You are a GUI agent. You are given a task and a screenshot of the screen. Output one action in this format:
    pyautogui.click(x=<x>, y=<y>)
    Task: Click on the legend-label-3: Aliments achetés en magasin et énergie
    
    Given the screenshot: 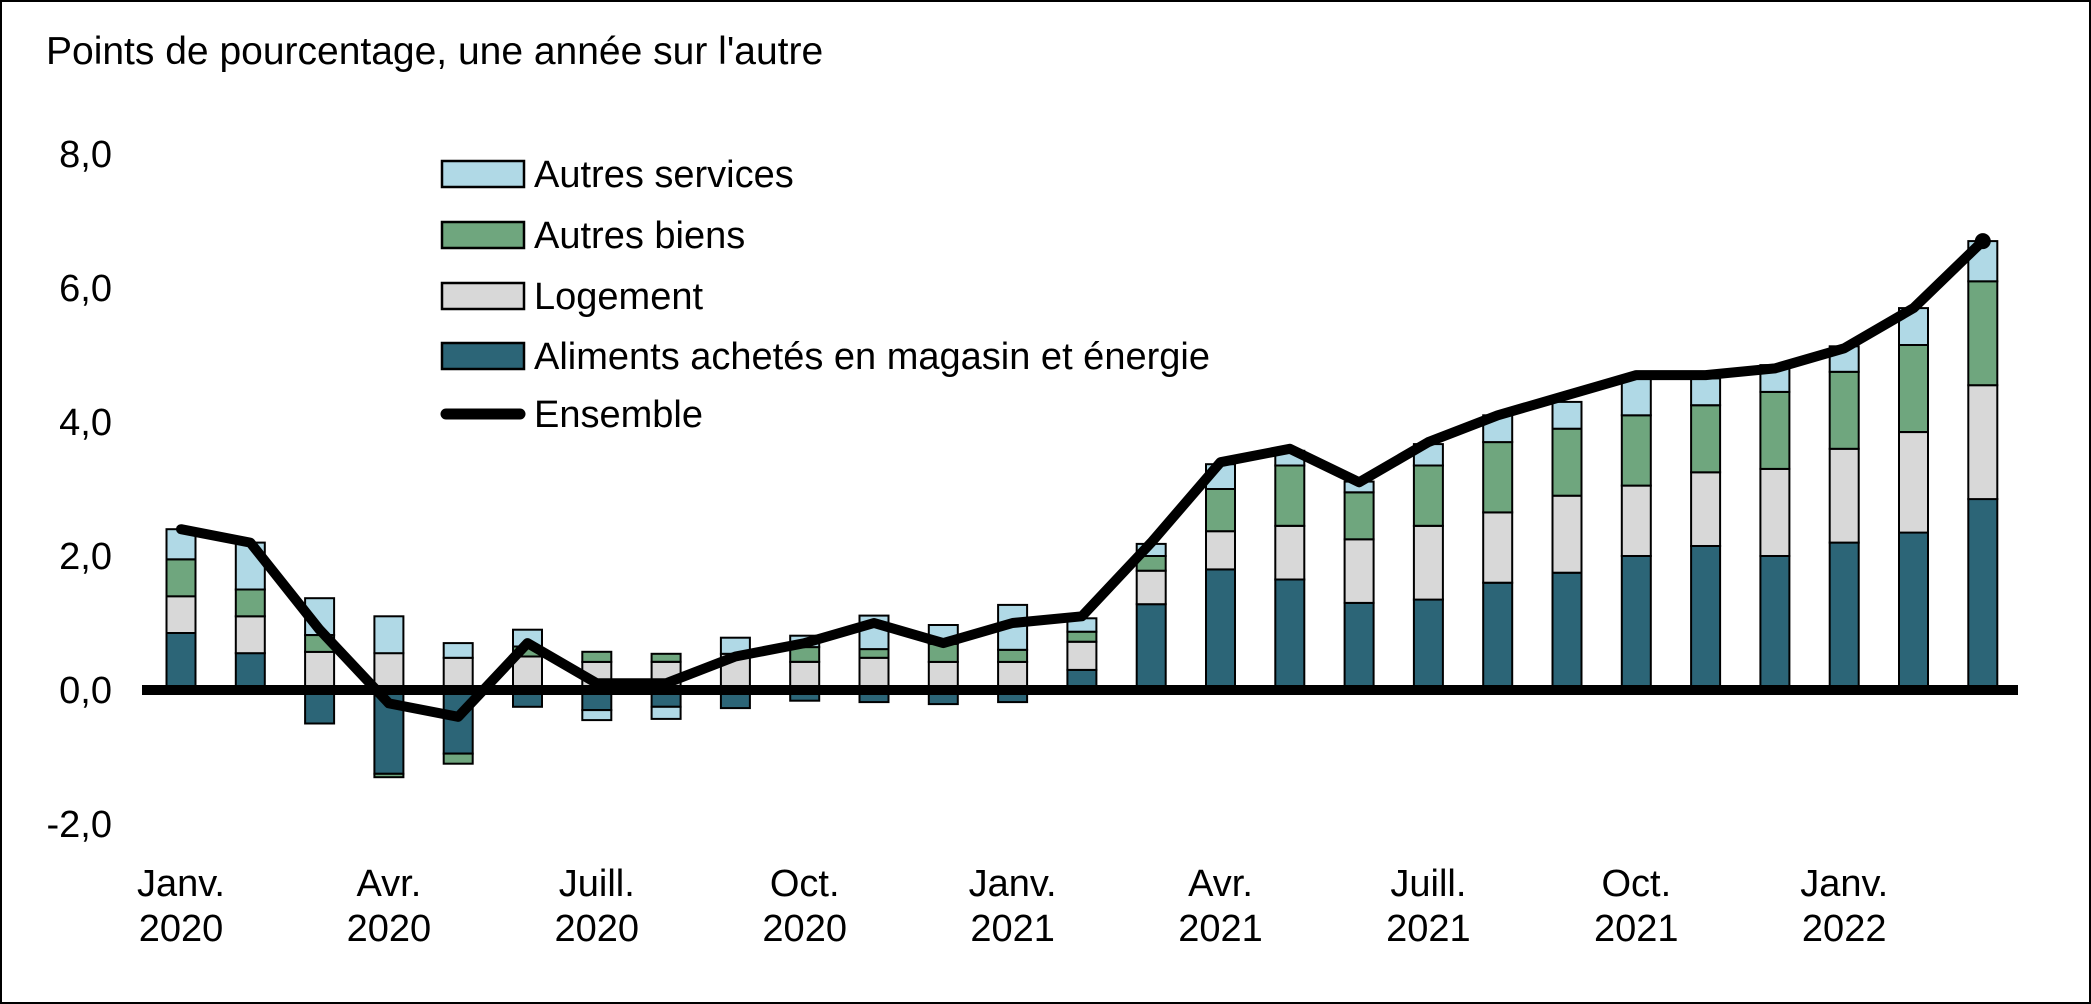 What is the action you would take?
    pyautogui.click(x=872, y=357)
    